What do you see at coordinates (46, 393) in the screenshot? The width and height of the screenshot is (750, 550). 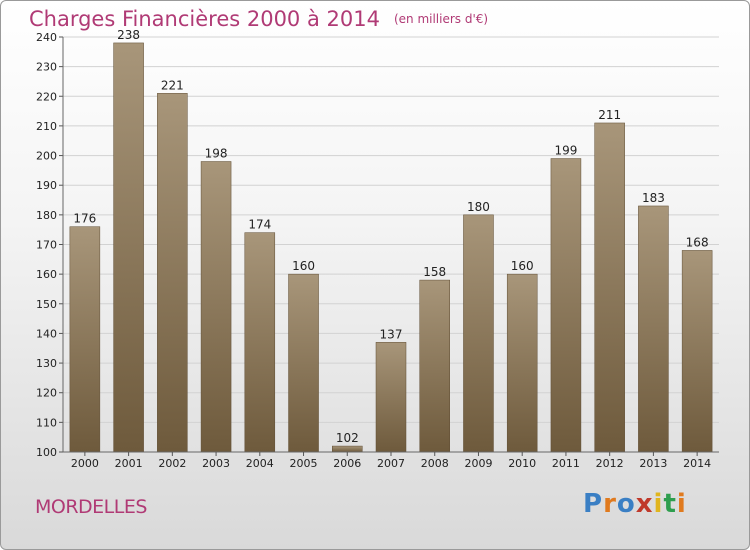 I see `y-tick-label: 120` at bounding box center [46, 393].